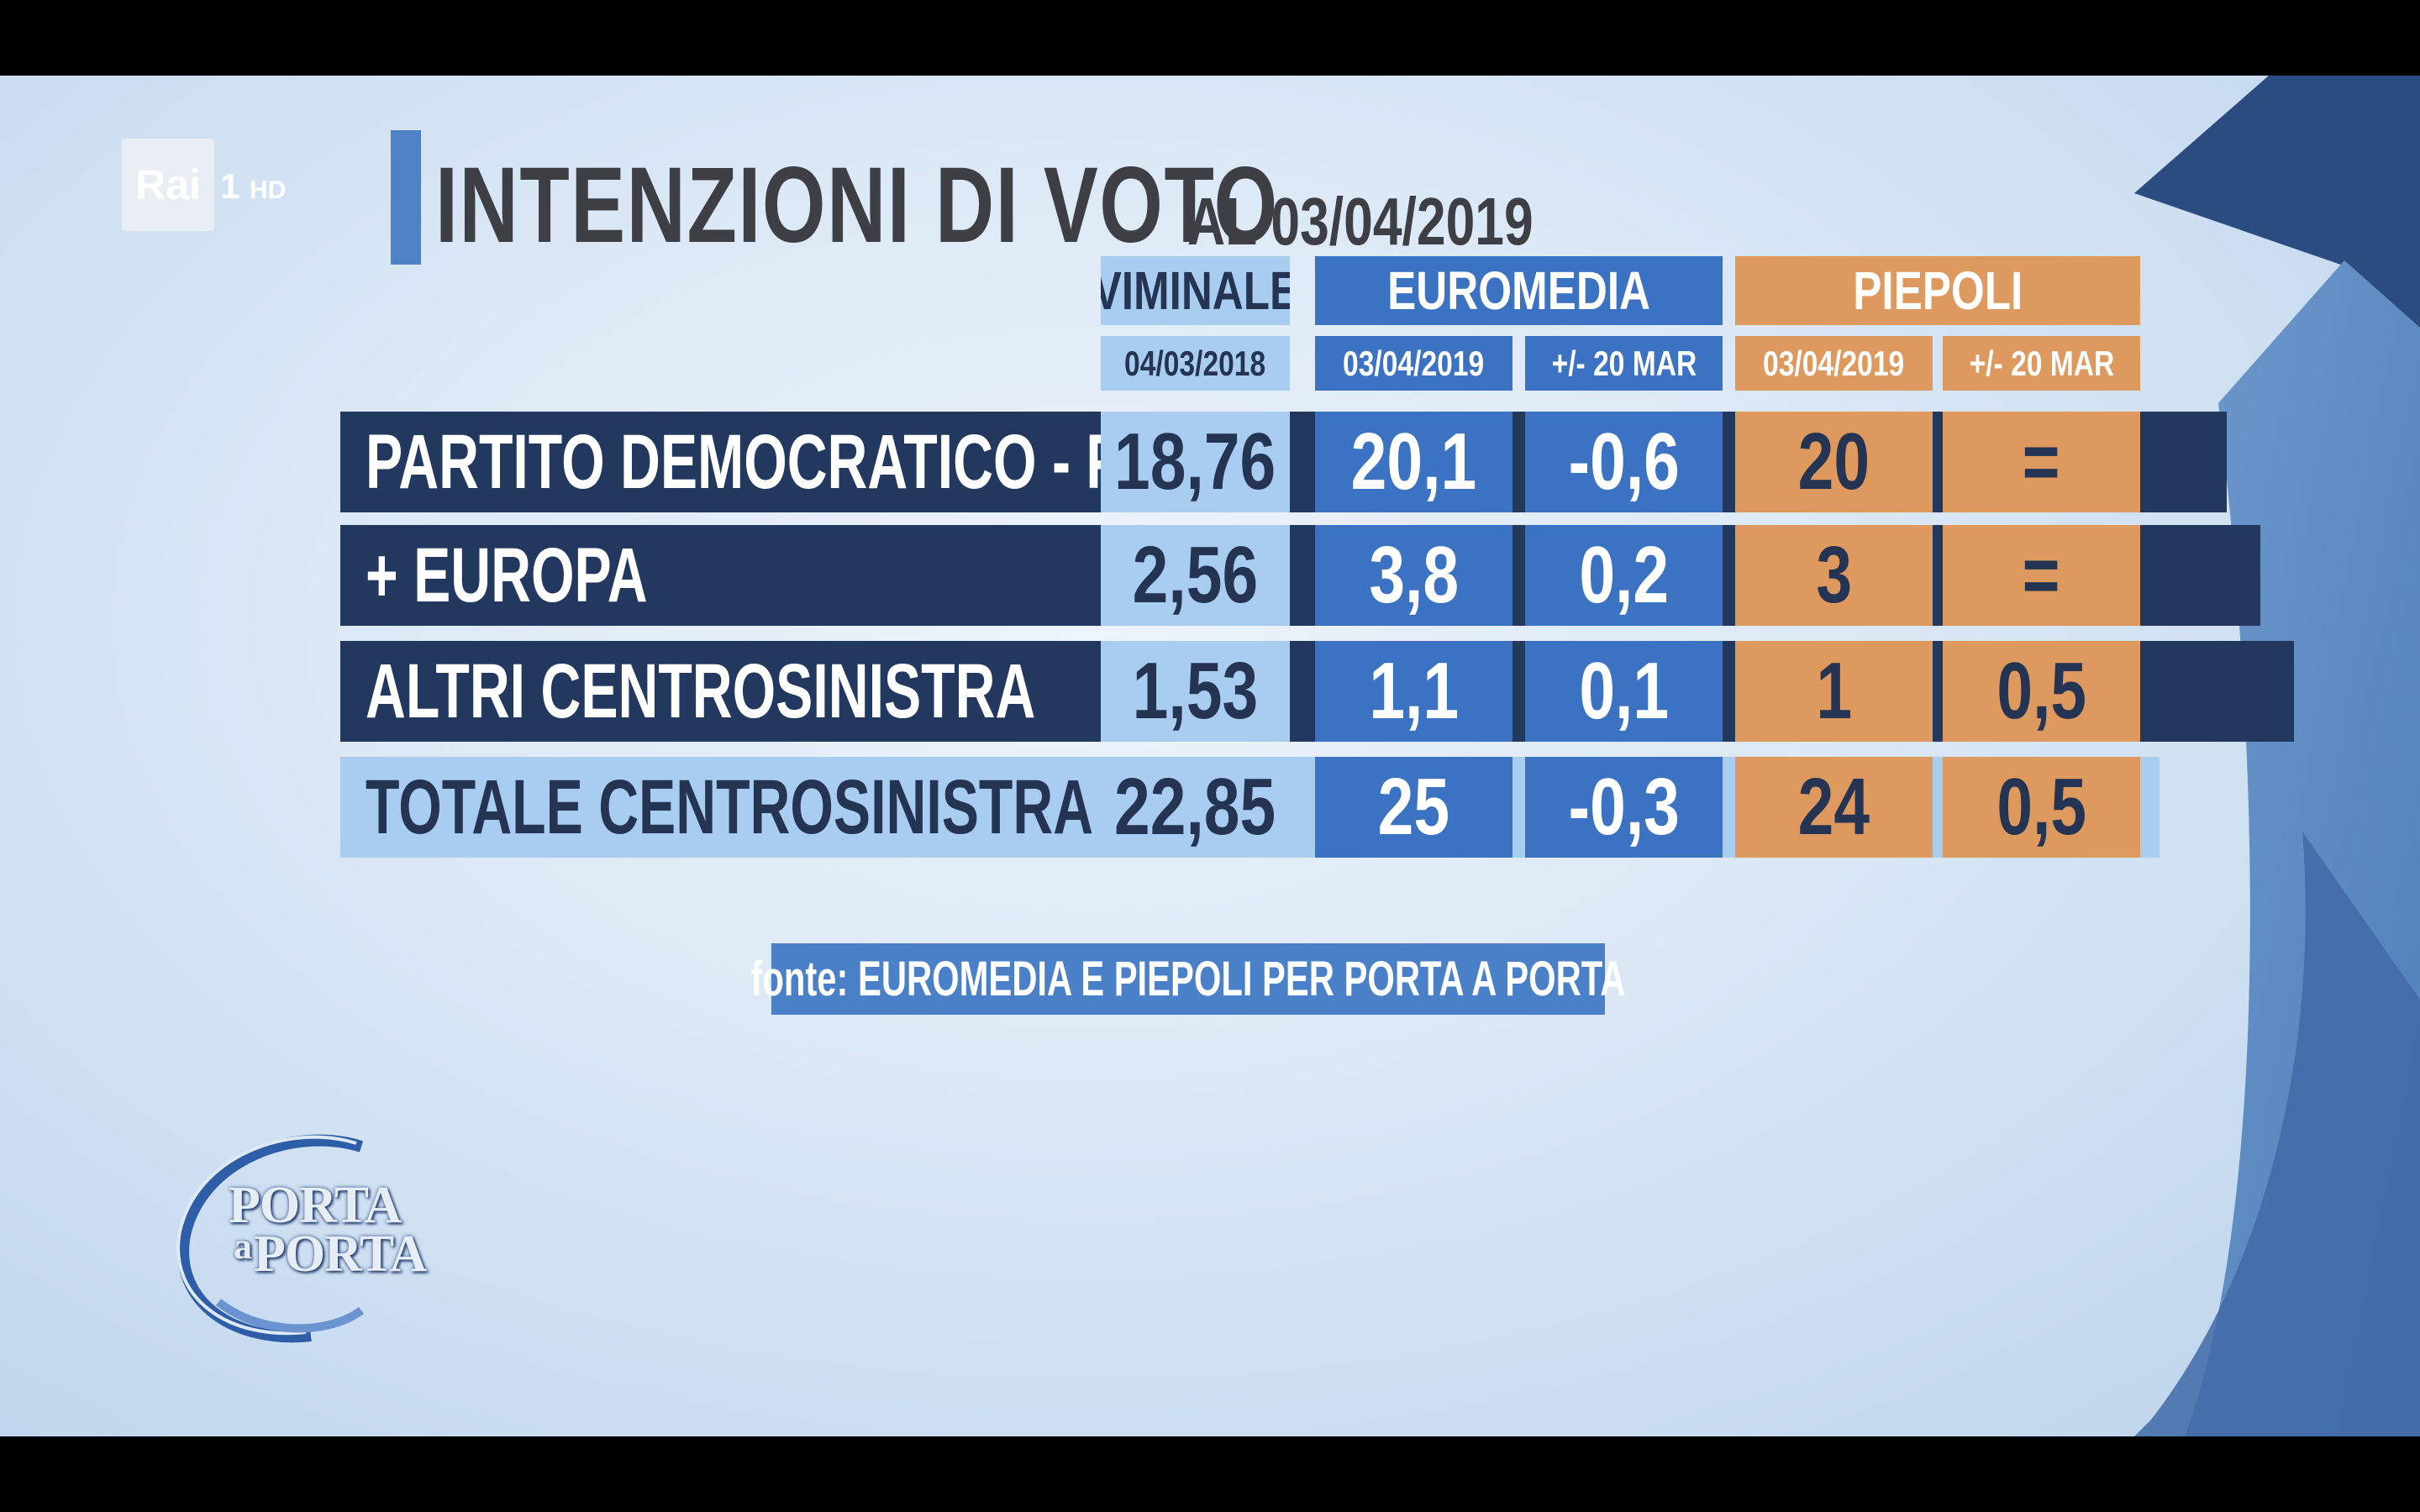  I want to click on table-cell: 24, so click(1834, 807).